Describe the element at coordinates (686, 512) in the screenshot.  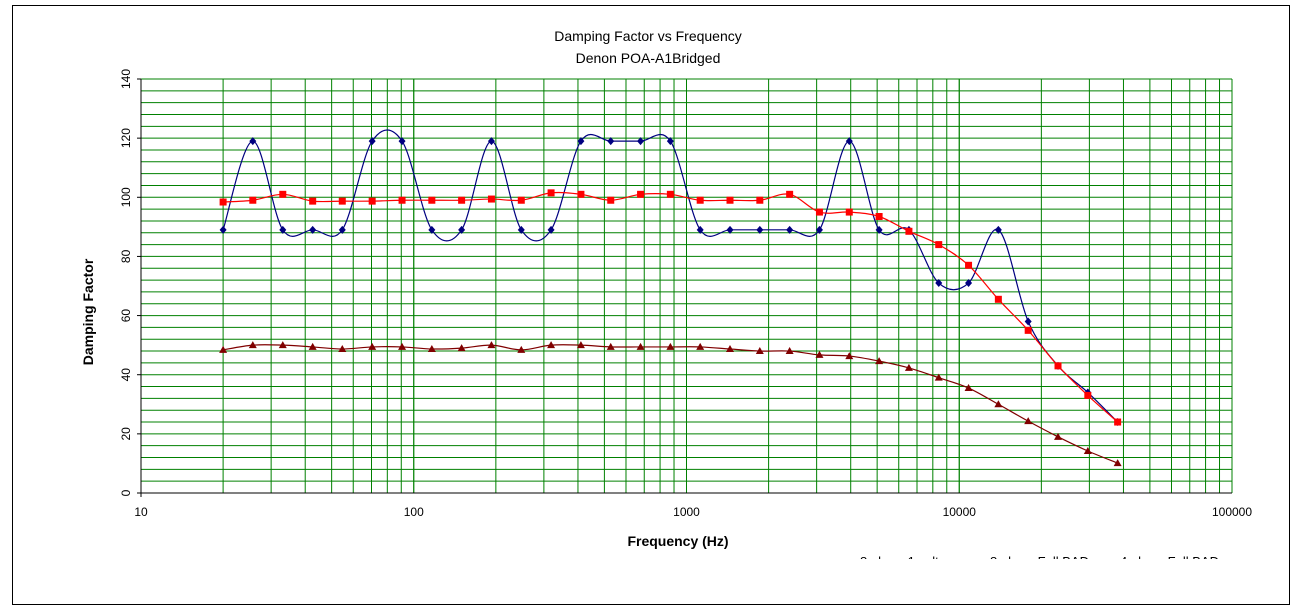
I see `x-tick-label: 1000` at that location.